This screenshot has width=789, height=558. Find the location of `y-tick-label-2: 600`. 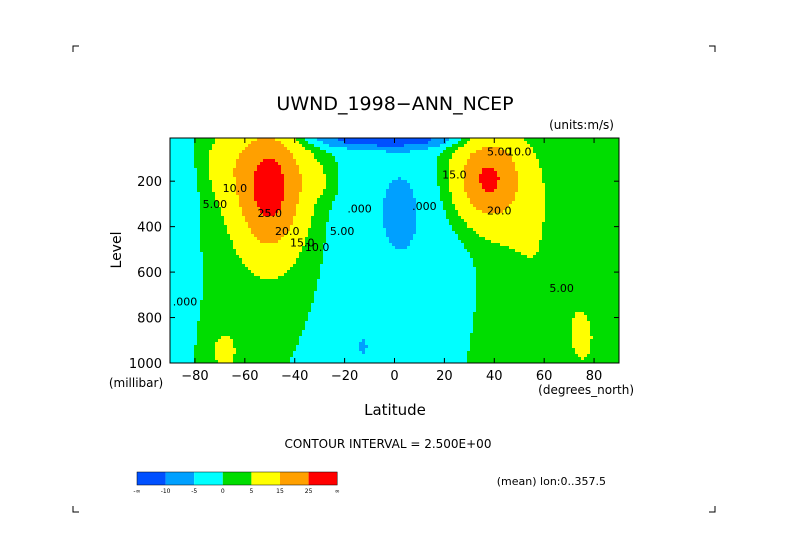

y-tick-label-2: 600 is located at coordinates (149, 273).